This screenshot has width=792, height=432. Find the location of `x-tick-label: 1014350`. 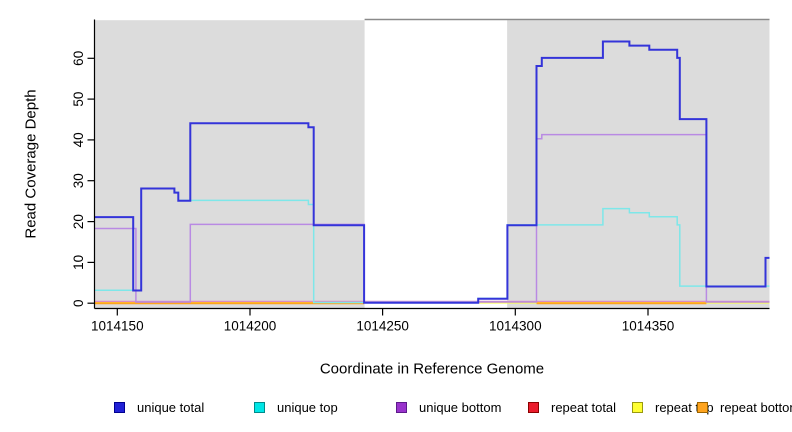

x-tick-label: 1014350 is located at coordinates (648, 326).